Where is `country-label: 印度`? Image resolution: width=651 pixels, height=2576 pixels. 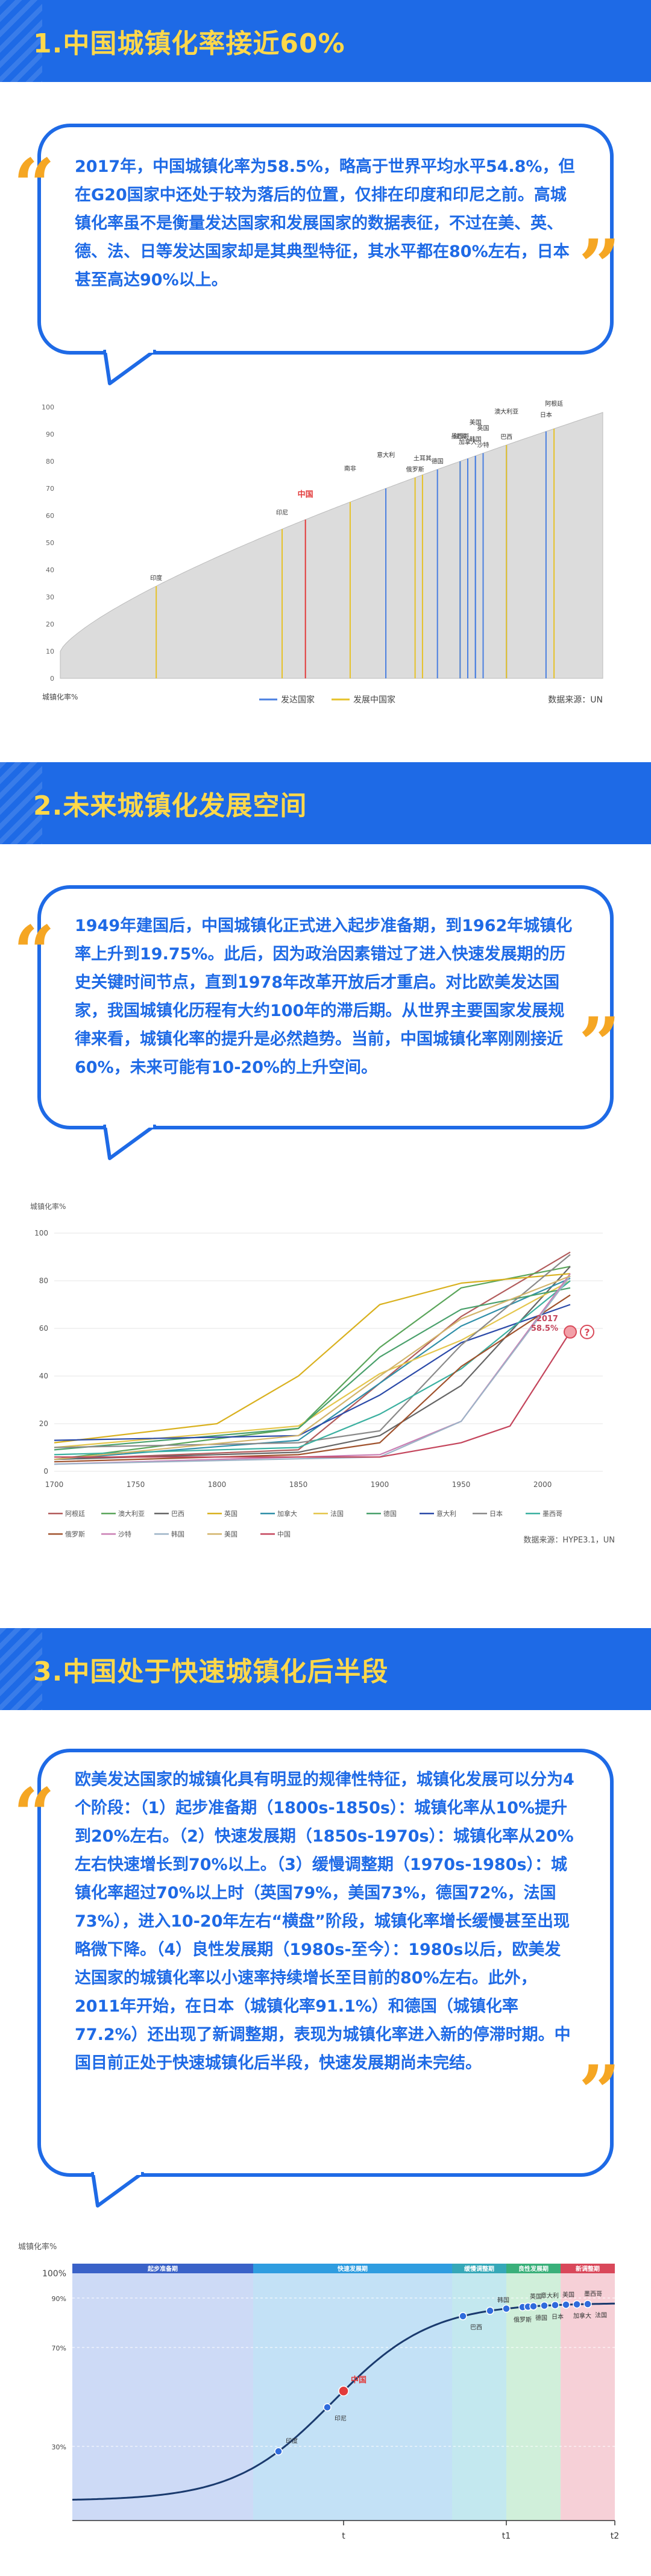 country-label: 印度 is located at coordinates (156, 578).